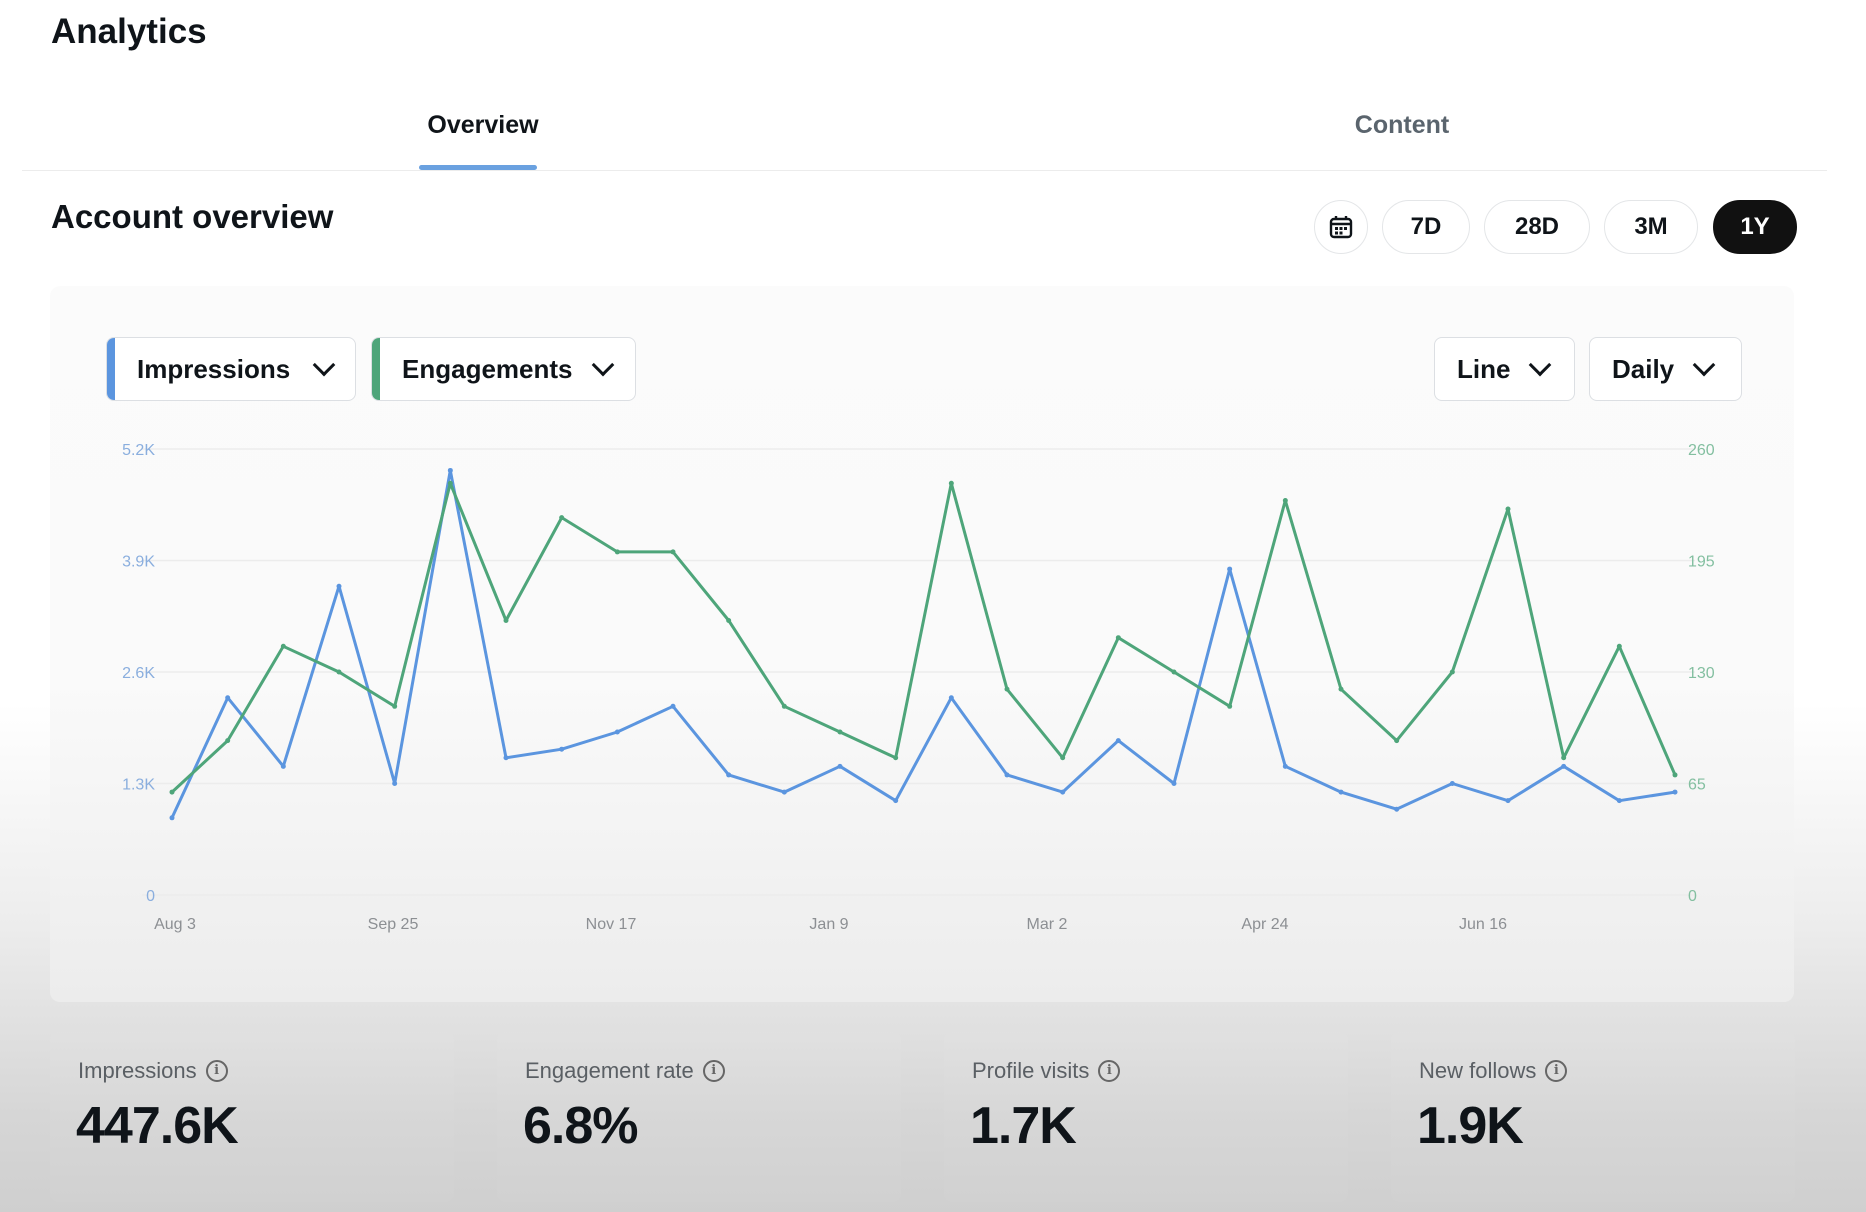  Describe the element at coordinates (1697, 785) in the screenshot. I see `y-right-tick-label: 65` at that location.